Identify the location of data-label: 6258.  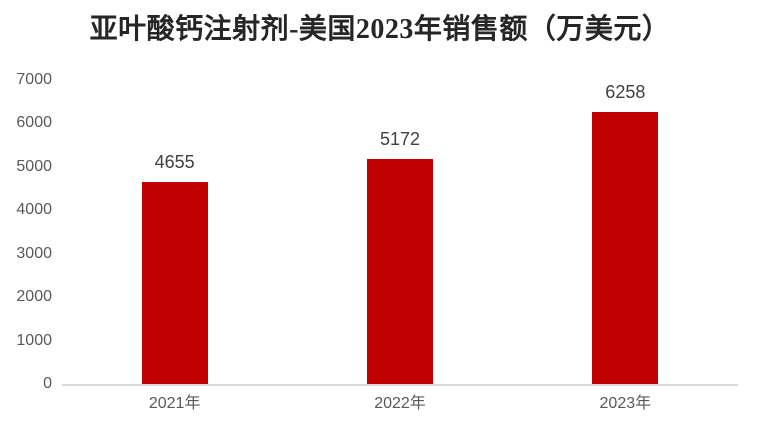
(625, 92).